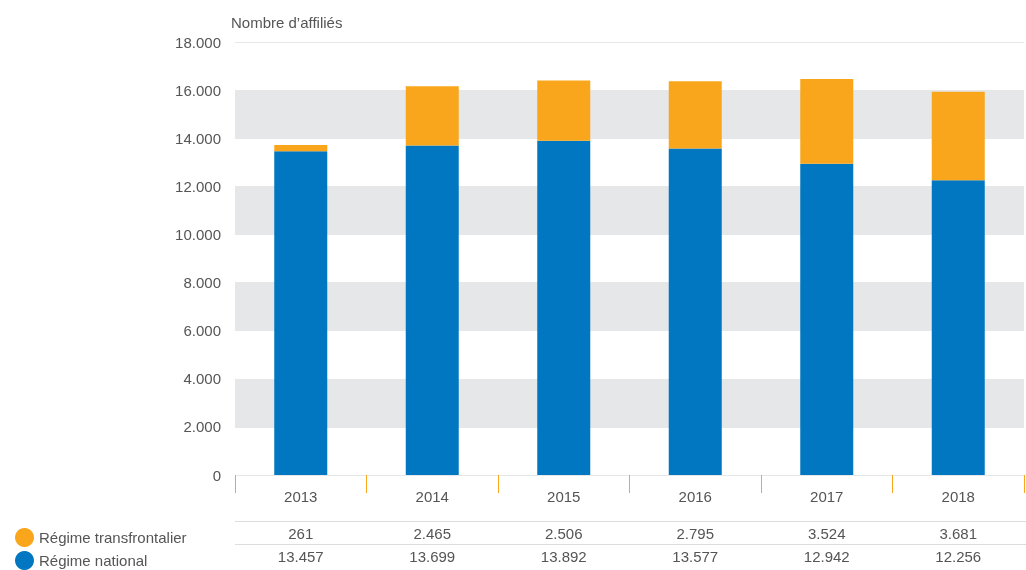 The width and height of the screenshot is (1026, 570). I want to click on x-tick-label: 2015, so click(564, 496).